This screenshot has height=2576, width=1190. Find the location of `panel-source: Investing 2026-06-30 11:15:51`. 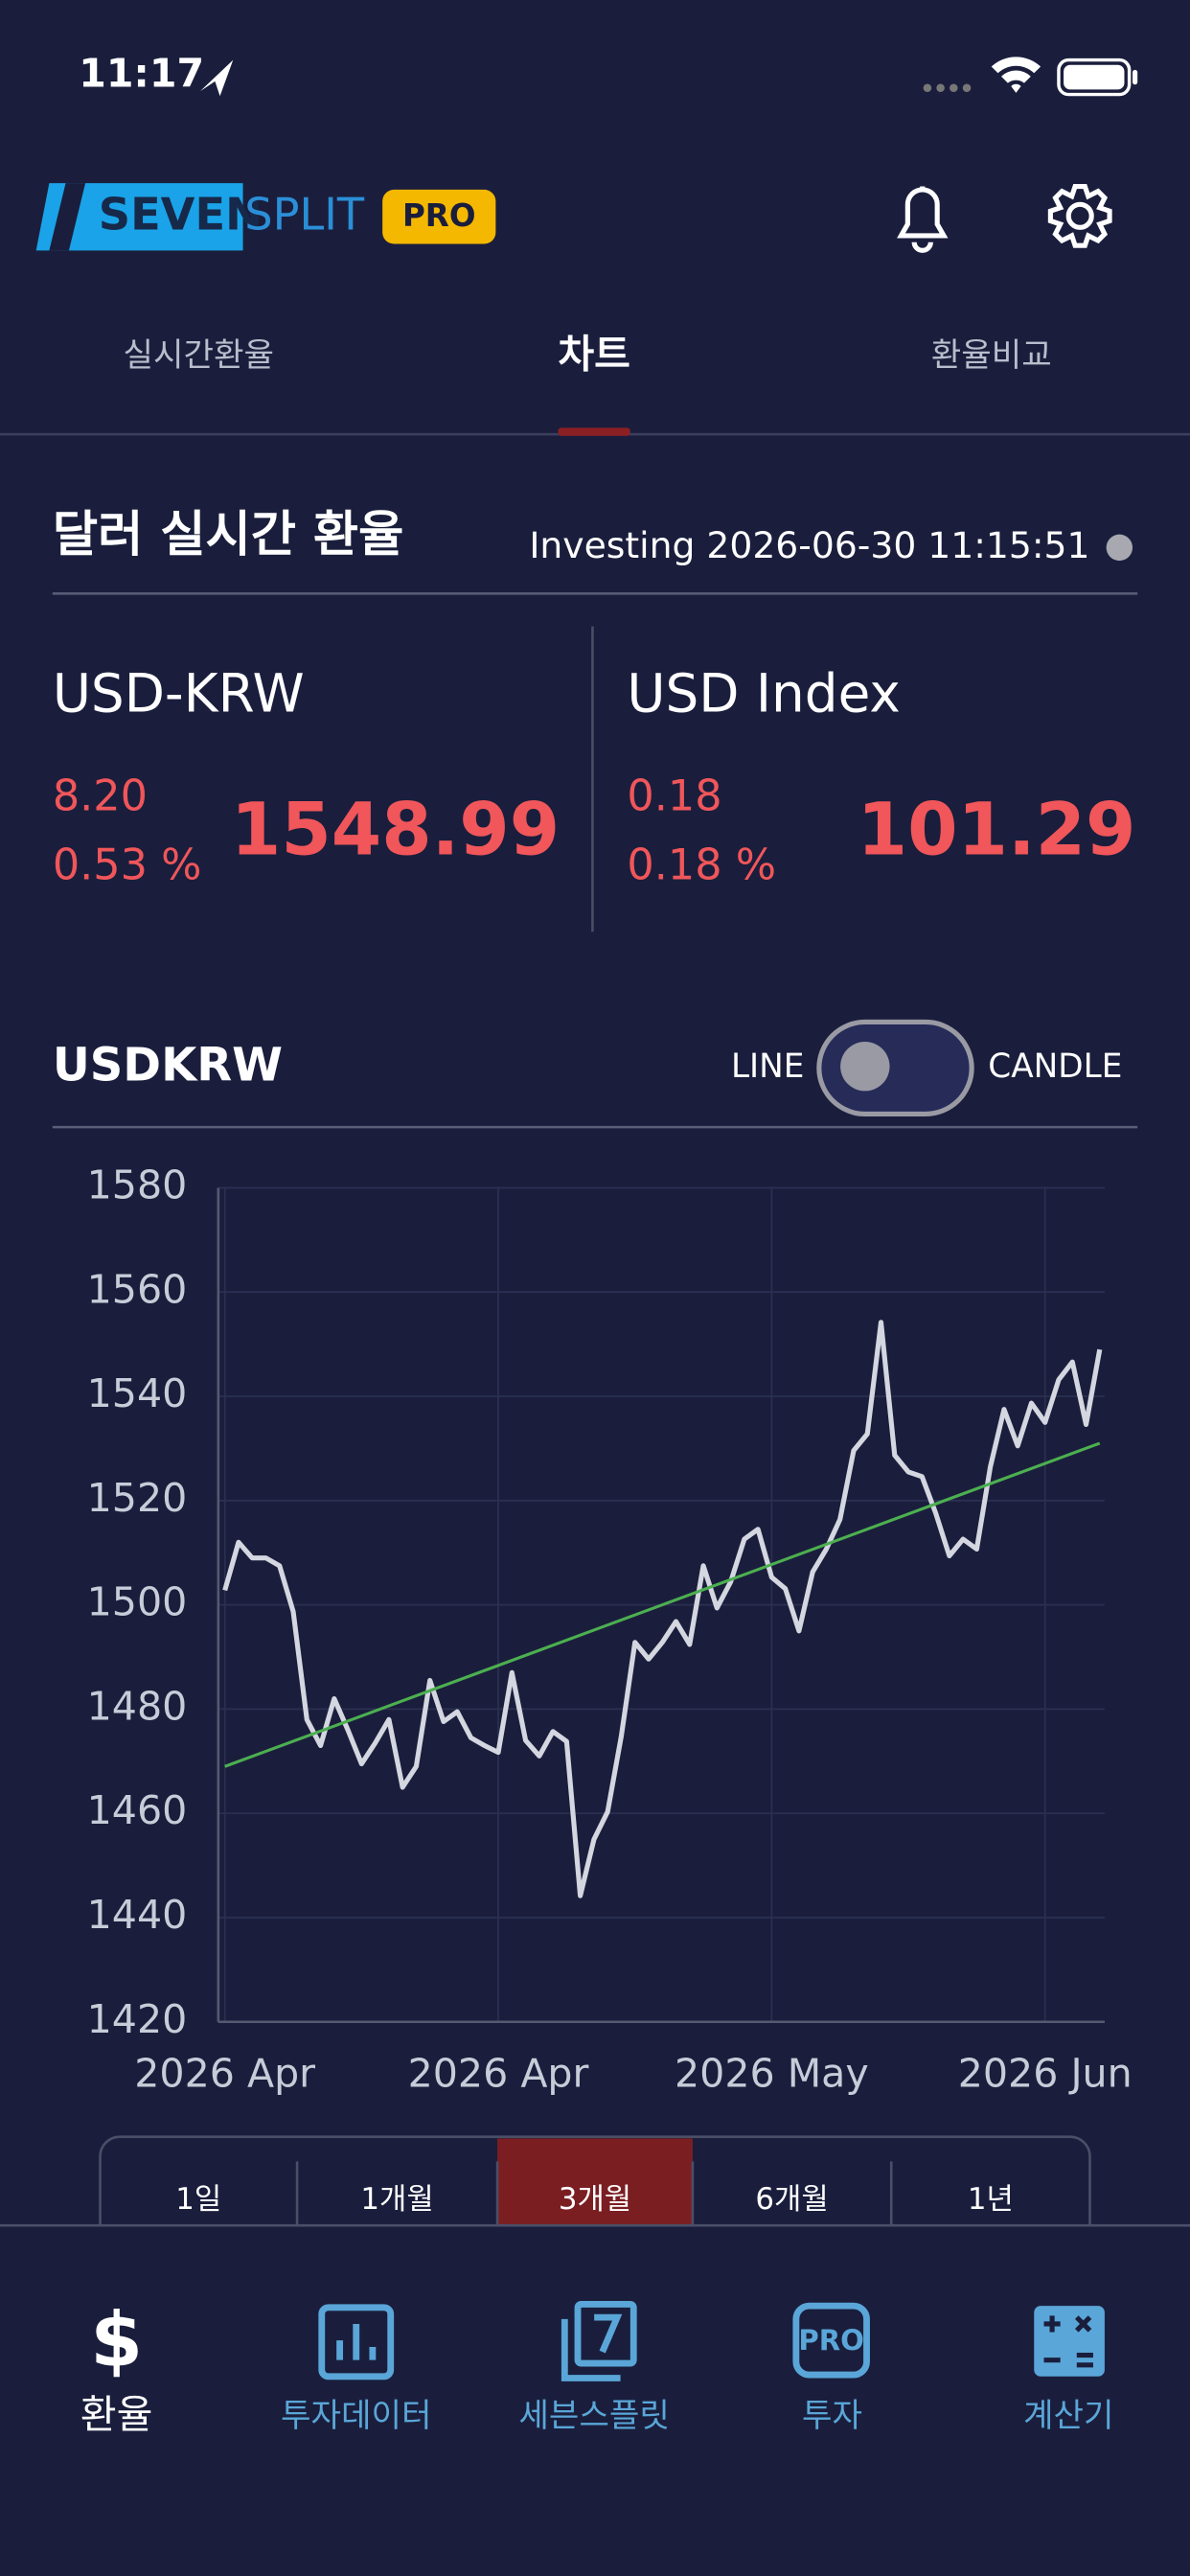

panel-source: Investing 2026-06-30 11:15:51 is located at coordinates (809, 545).